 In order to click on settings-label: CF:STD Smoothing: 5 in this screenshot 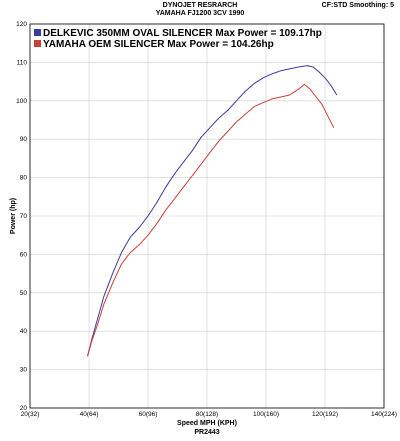, I will do `click(357, 5)`.